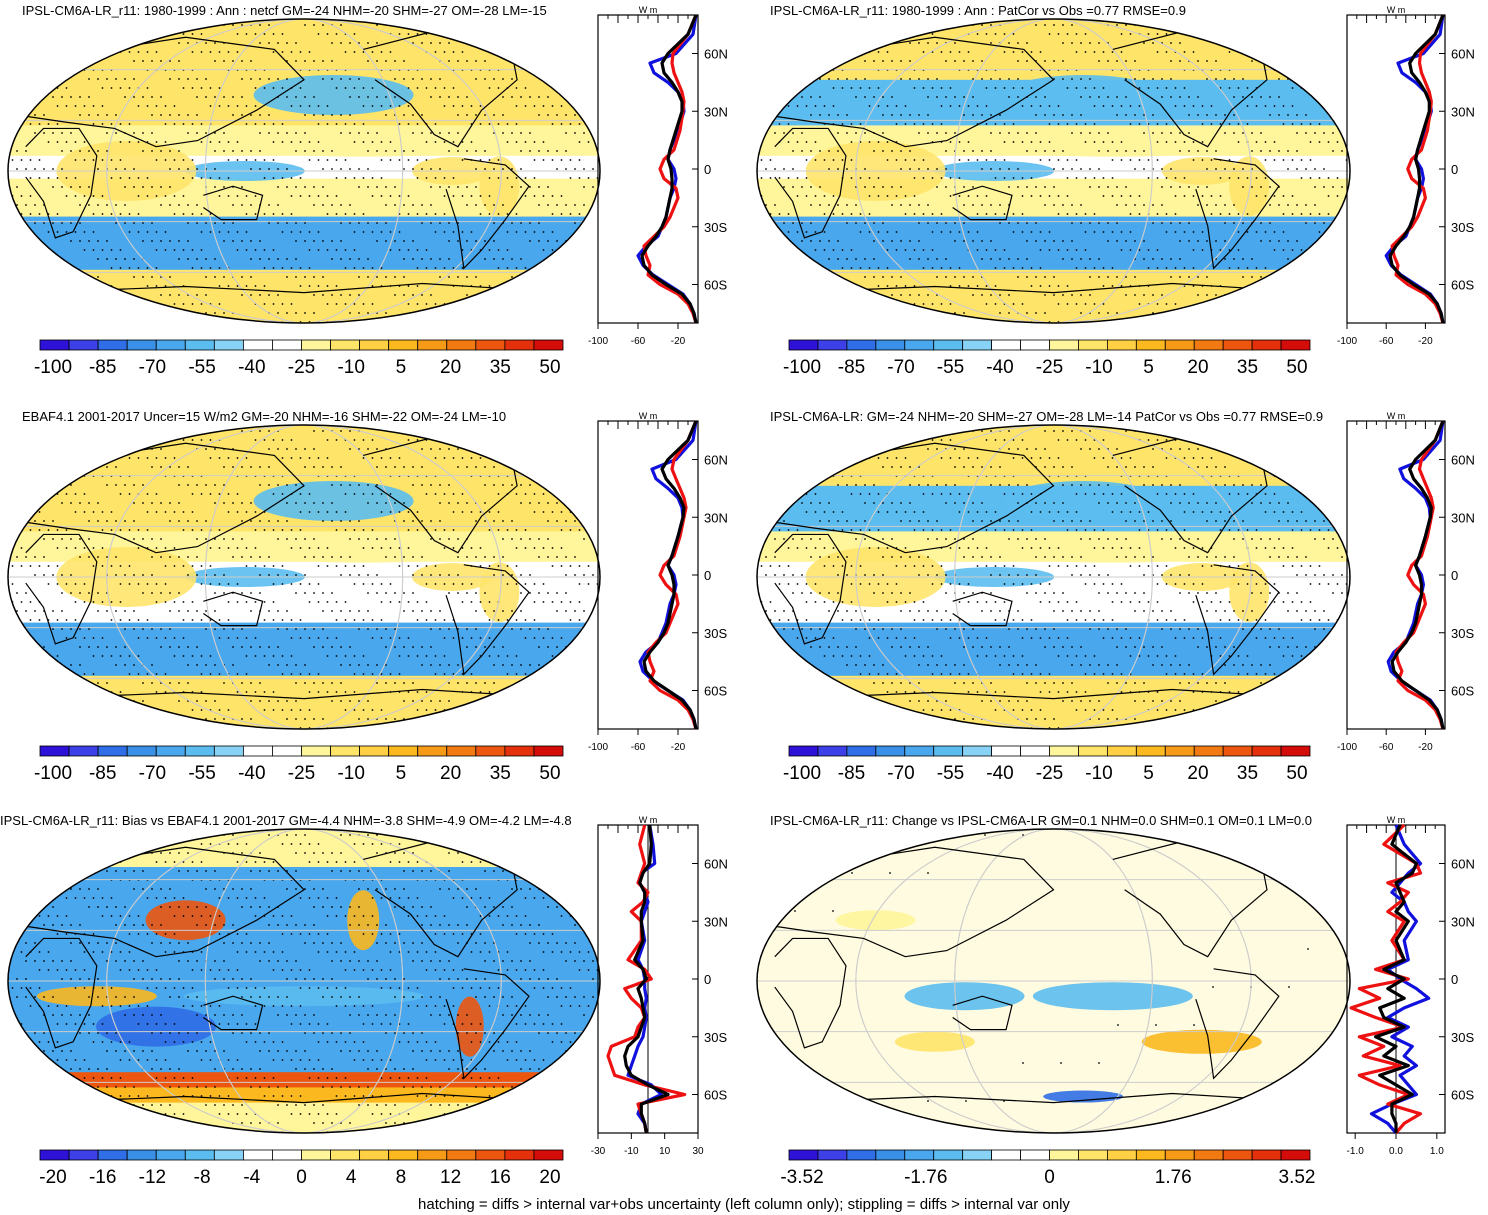 The width and height of the screenshot is (1488, 1215). Describe the element at coordinates (1047, 1168) in the screenshot. I see `colorbar: -3.52 -1.76 0 1.76 3.52` at that location.